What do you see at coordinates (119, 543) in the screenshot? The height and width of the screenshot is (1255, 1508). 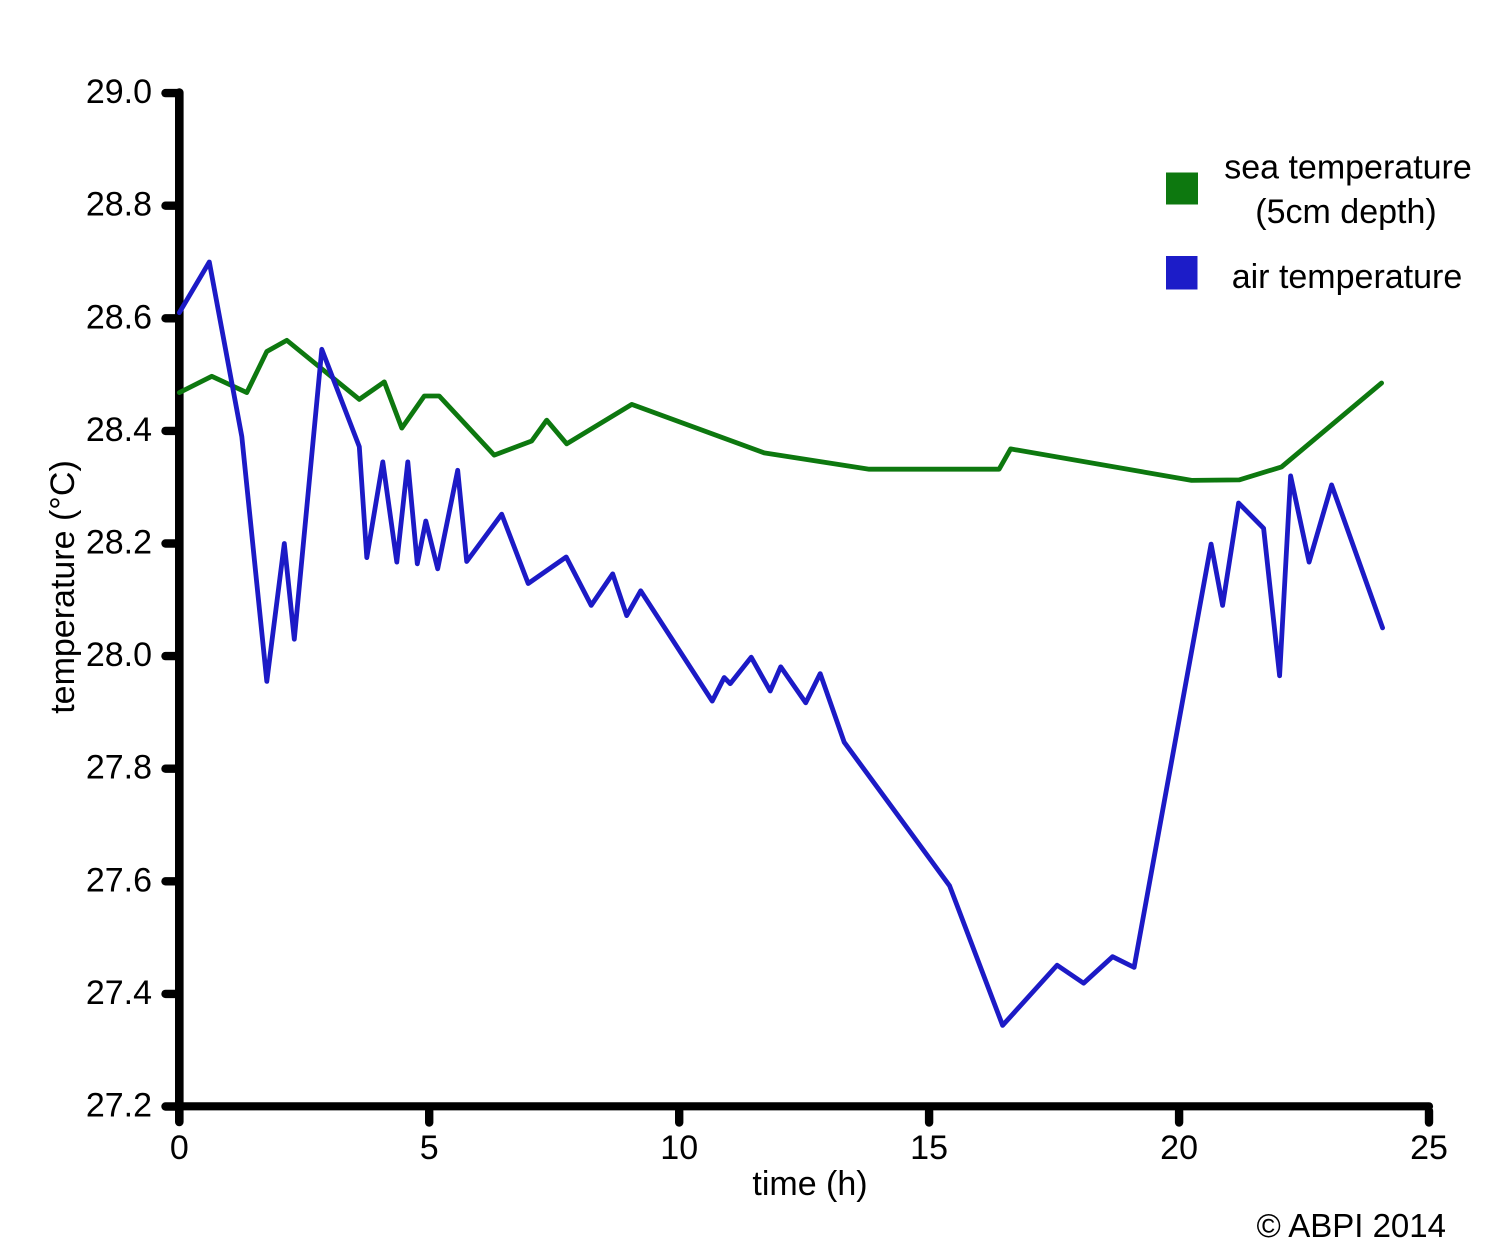 I see `svg-text: 28.2` at bounding box center [119, 543].